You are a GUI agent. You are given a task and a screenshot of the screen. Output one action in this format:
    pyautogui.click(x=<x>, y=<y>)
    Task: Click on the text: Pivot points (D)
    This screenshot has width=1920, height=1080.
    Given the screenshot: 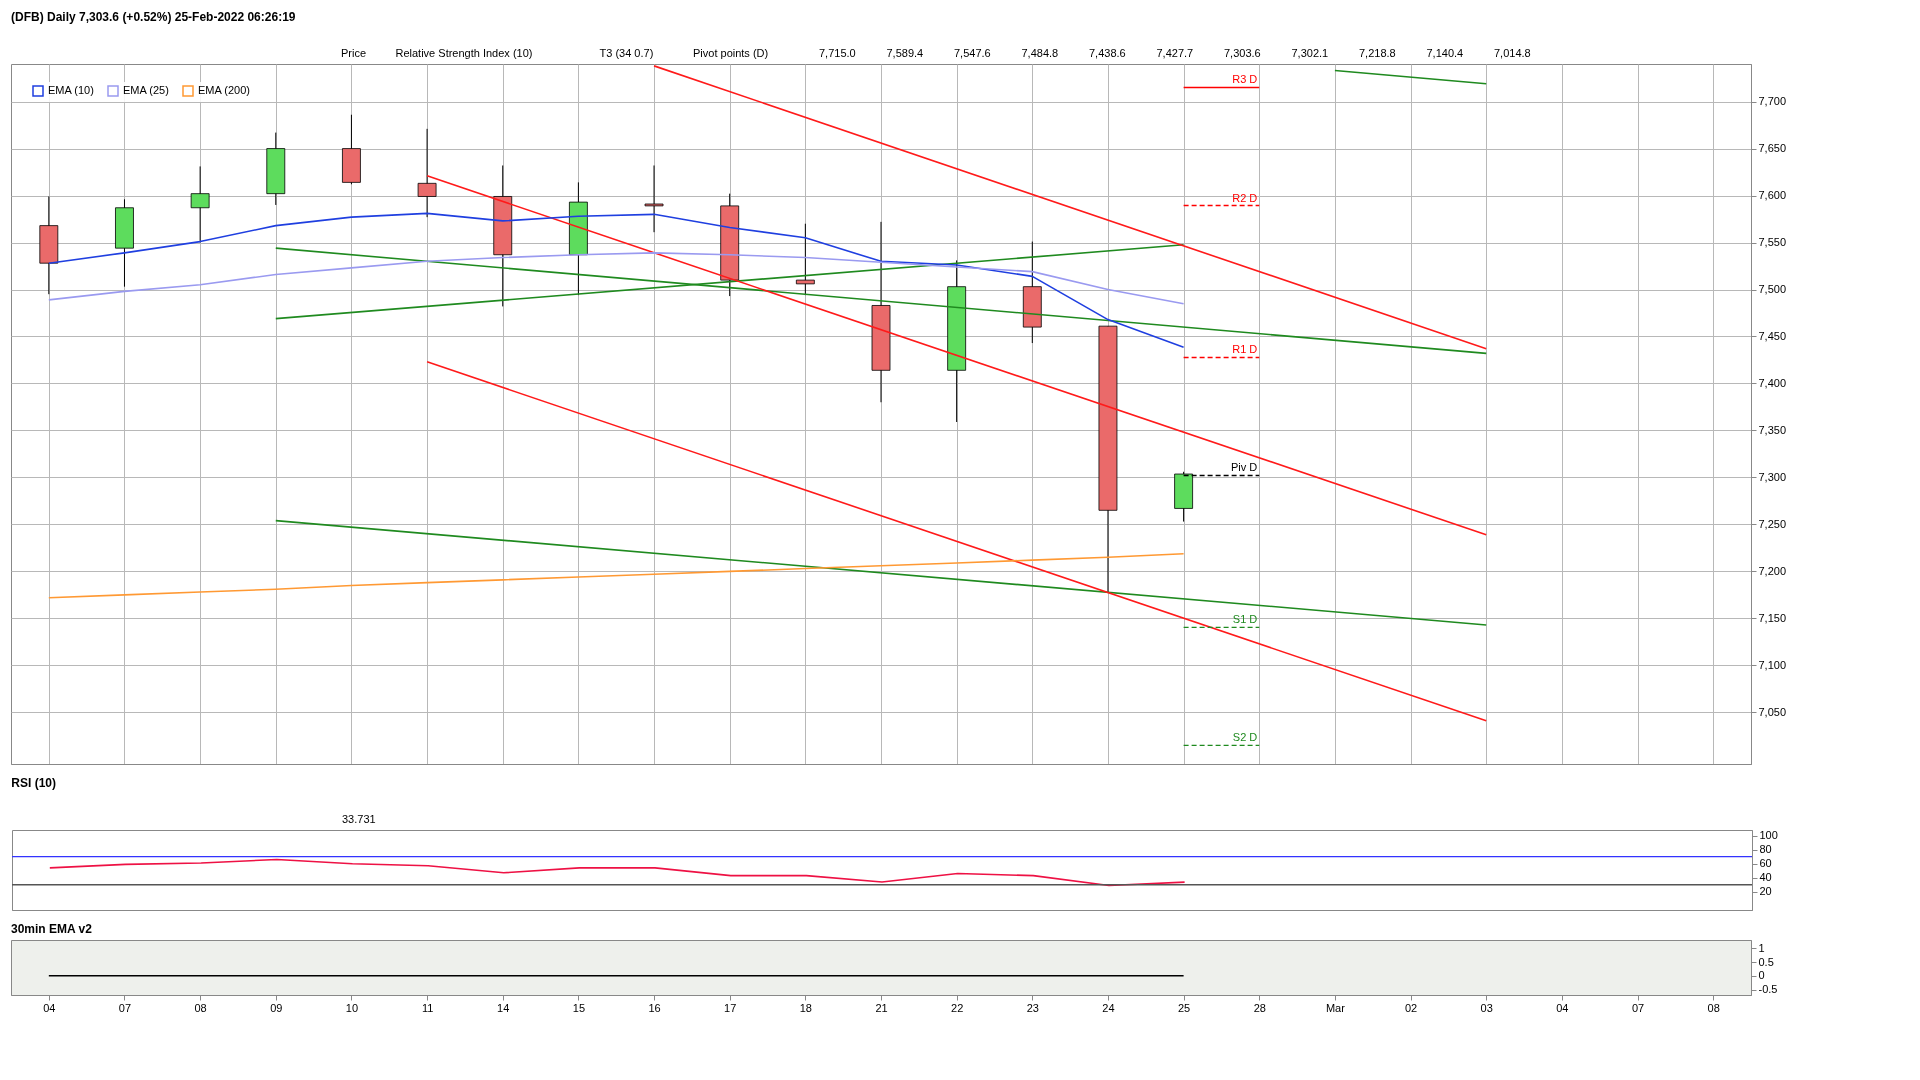 What is the action you would take?
    pyautogui.click(x=731, y=53)
    